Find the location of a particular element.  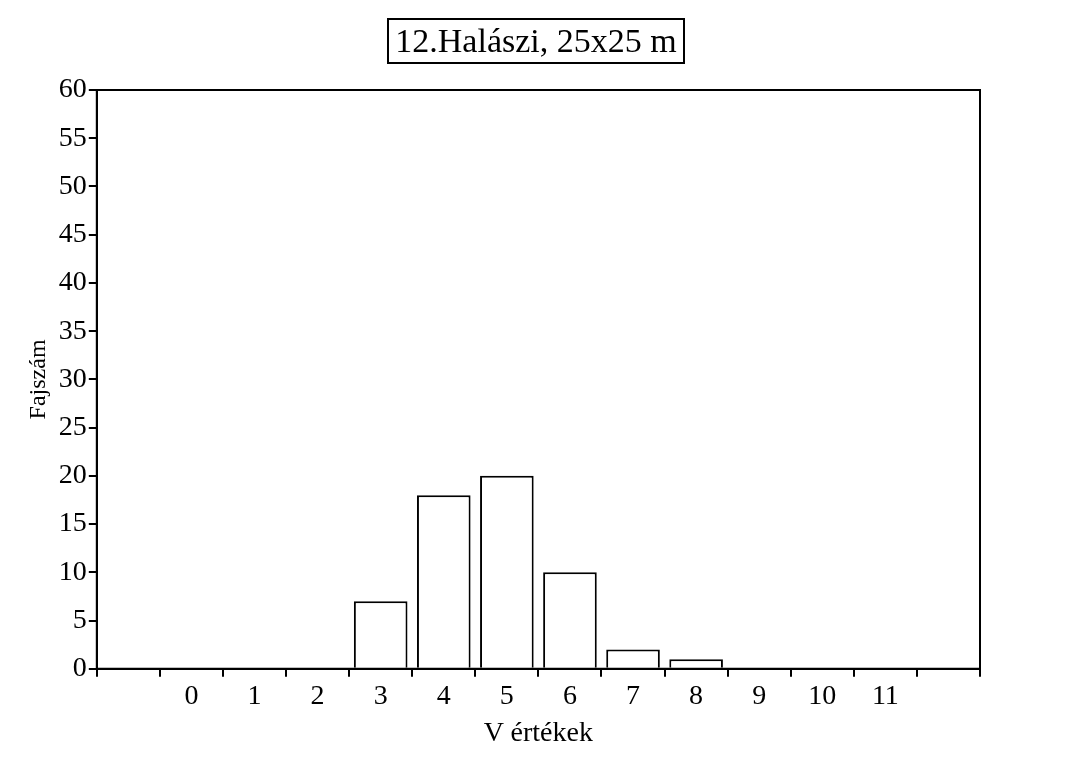

y-tick-label: 35 is located at coordinates (72, 329).